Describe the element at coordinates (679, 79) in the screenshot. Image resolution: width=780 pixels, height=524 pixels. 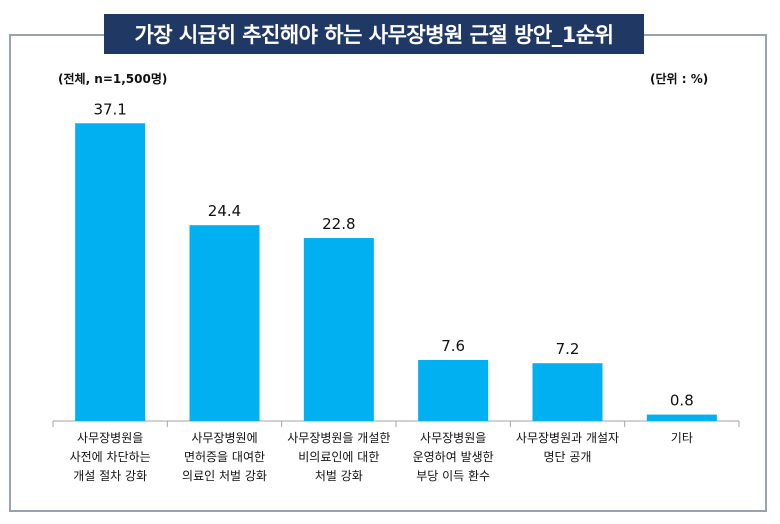
I see `unit-note: (단위 : %)` at that location.